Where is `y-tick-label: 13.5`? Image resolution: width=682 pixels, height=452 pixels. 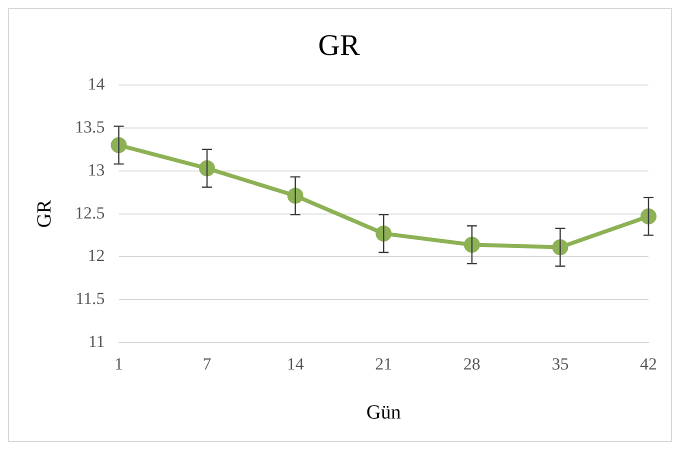 y-tick-label: 13.5 is located at coordinates (90, 126).